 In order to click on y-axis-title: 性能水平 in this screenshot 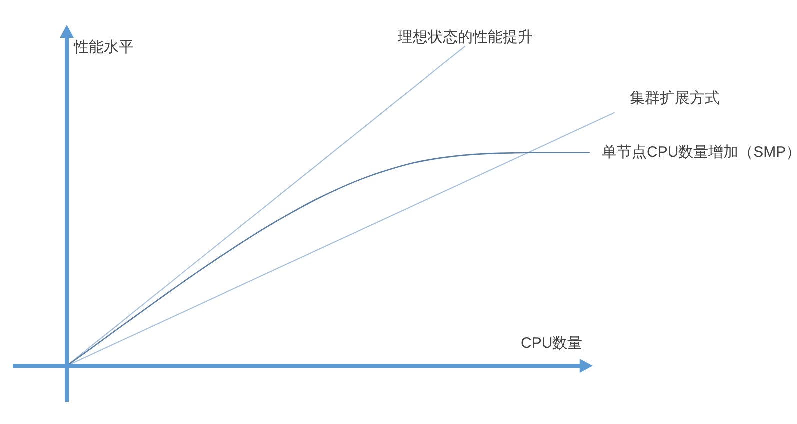, I will do `click(103, 47)`.